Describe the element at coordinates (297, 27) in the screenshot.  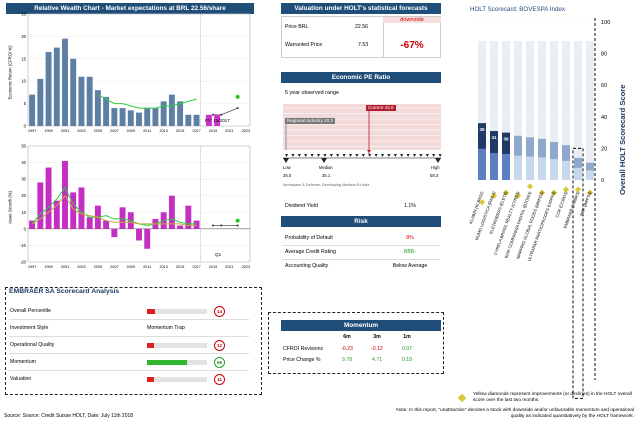
I see `price-label: Price BRL` at that location.